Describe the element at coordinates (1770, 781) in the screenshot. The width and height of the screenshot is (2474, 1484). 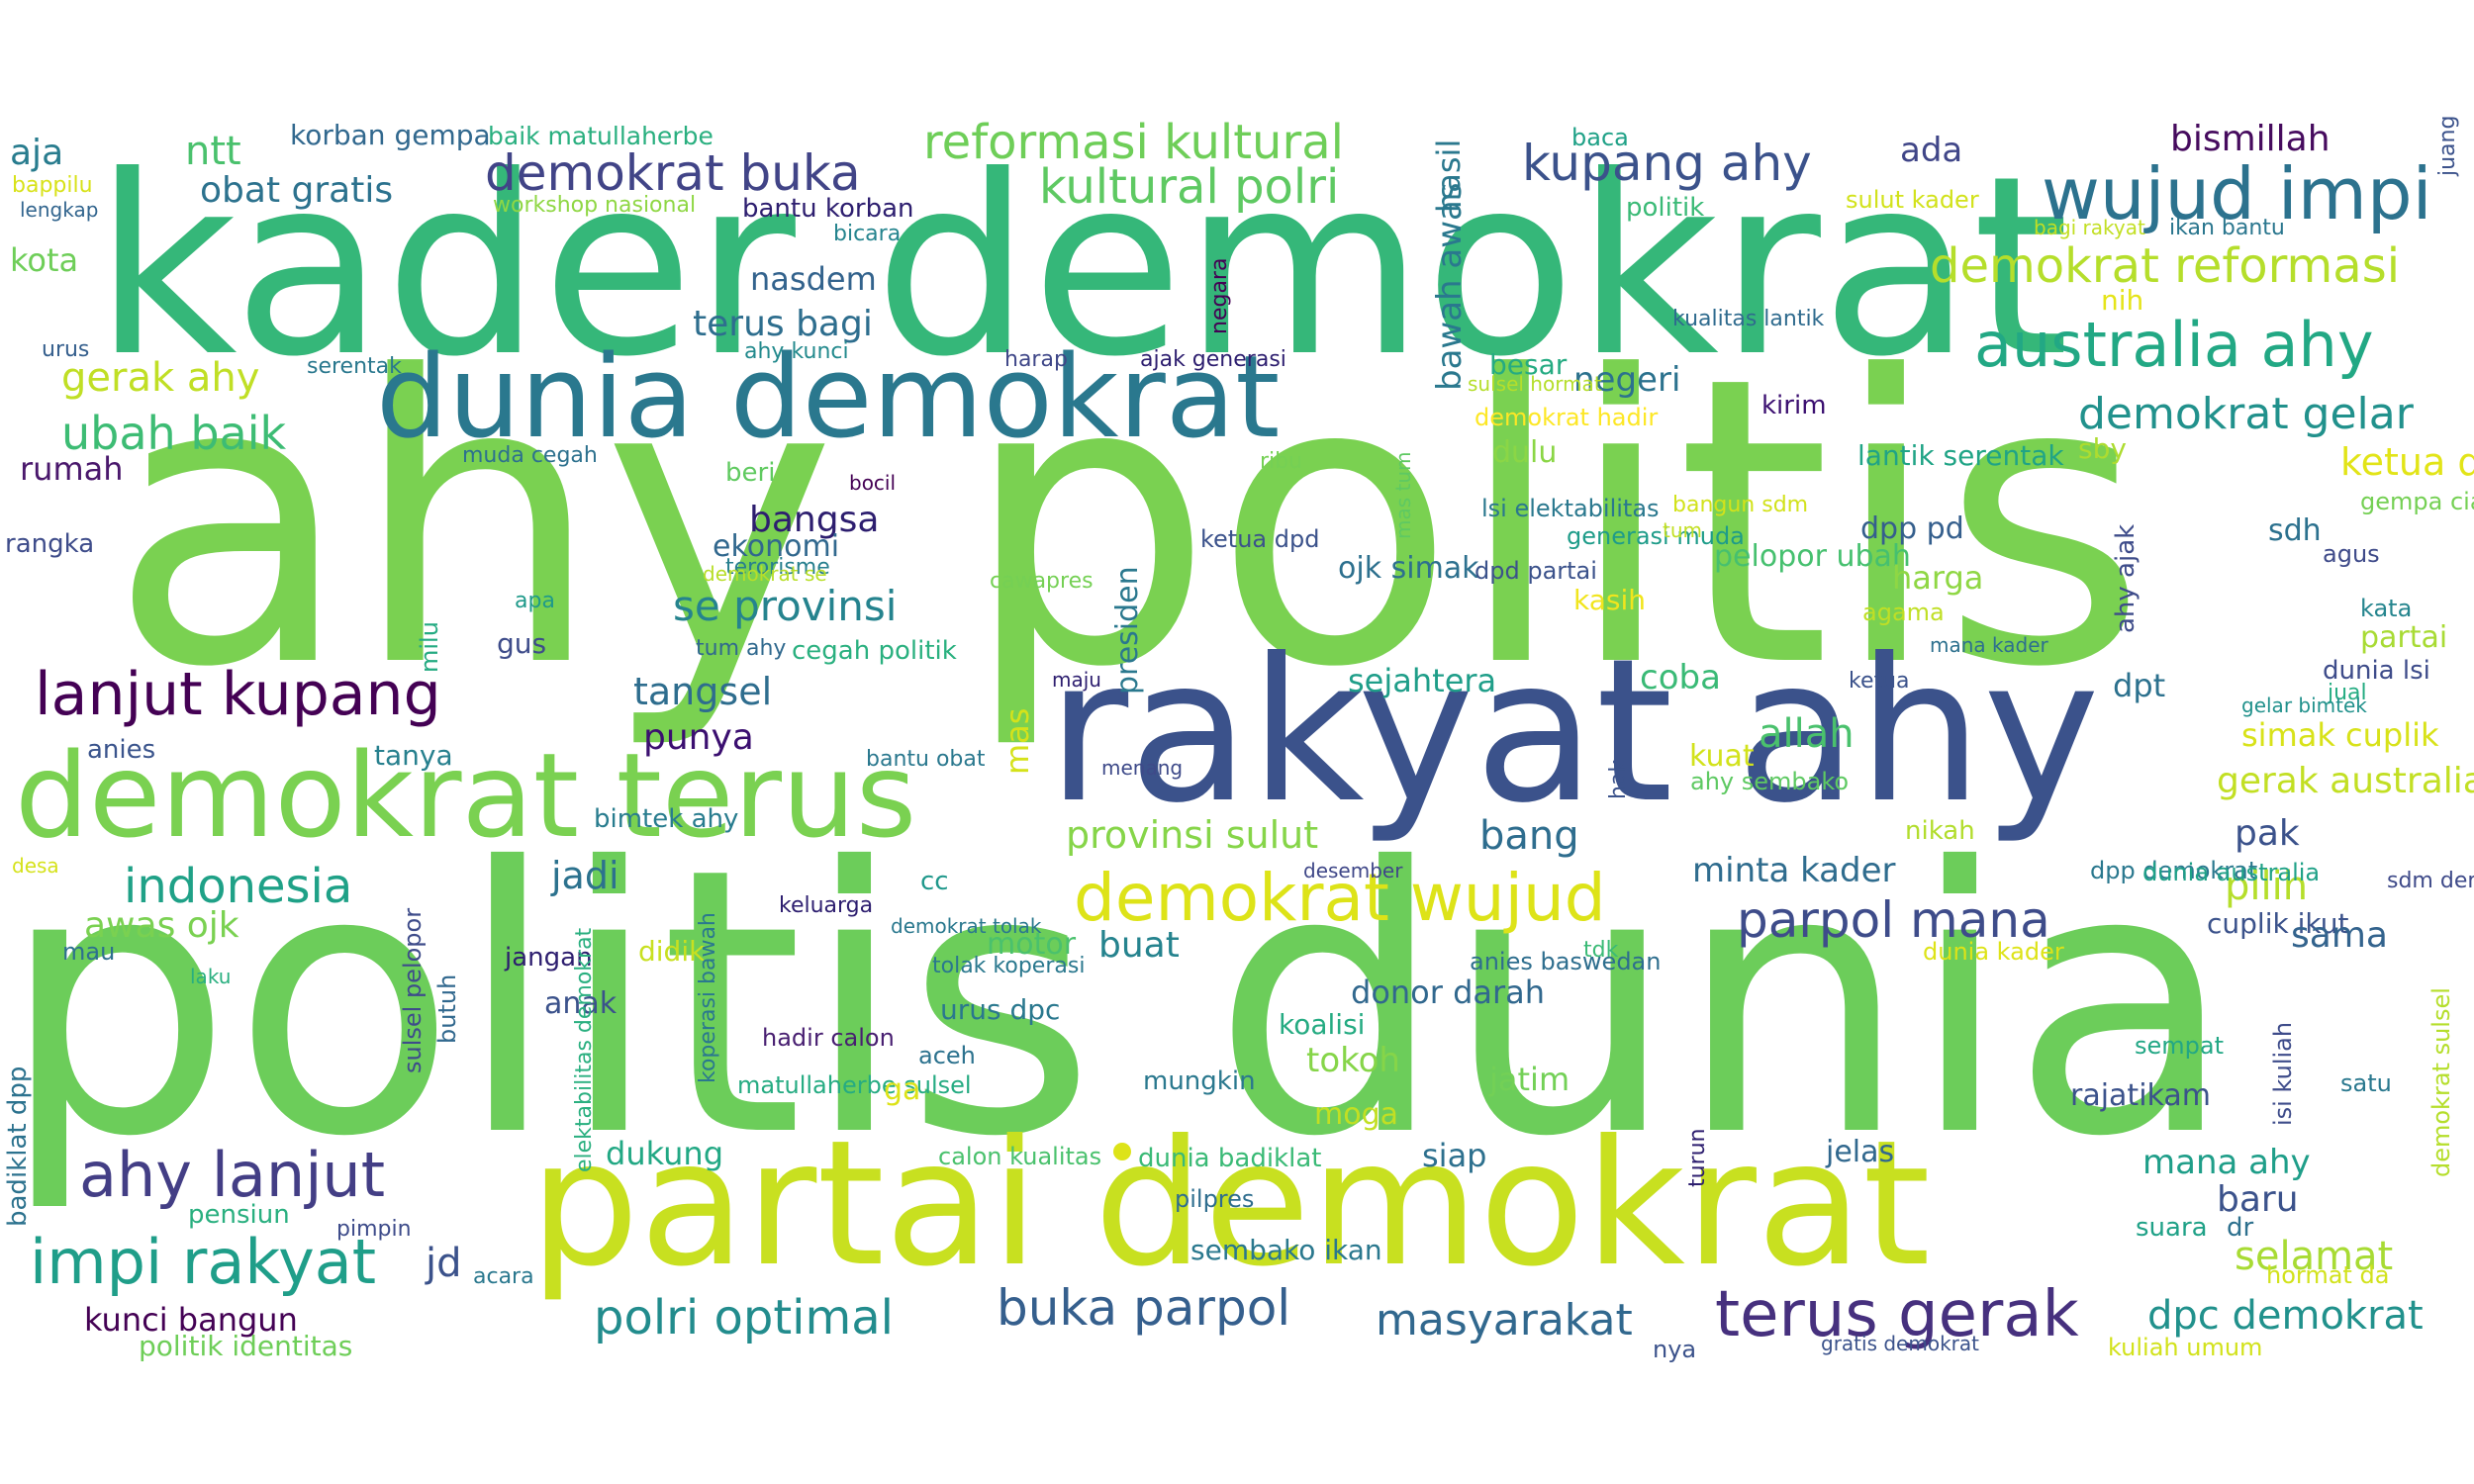
I see `word-minta-kader: ahy sembako` at that location.